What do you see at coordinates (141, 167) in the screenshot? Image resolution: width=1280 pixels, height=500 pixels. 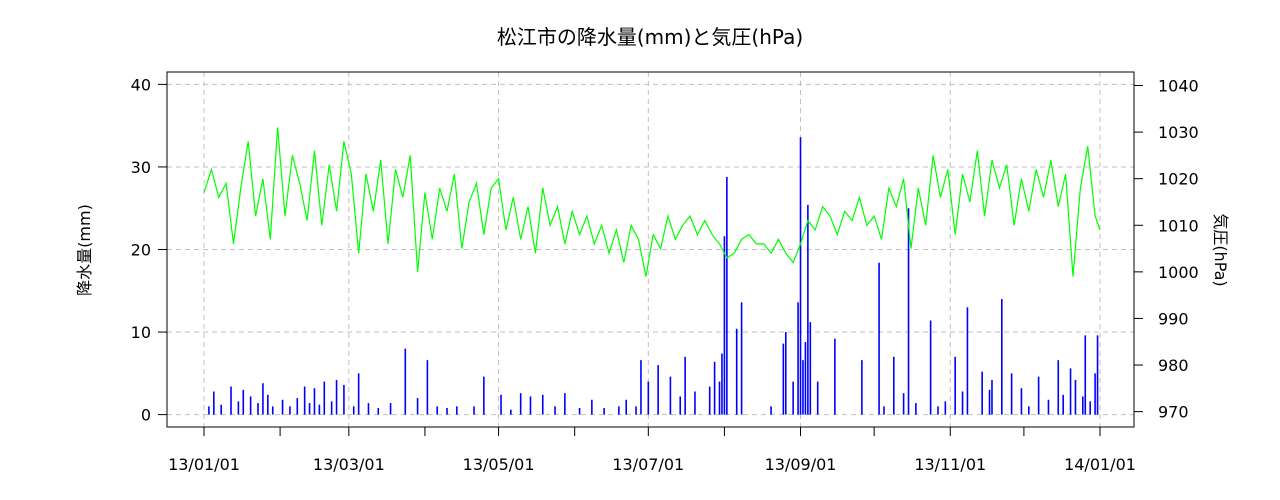 I see `y-left-tick-label: 30` at bounding box center [141, 167].